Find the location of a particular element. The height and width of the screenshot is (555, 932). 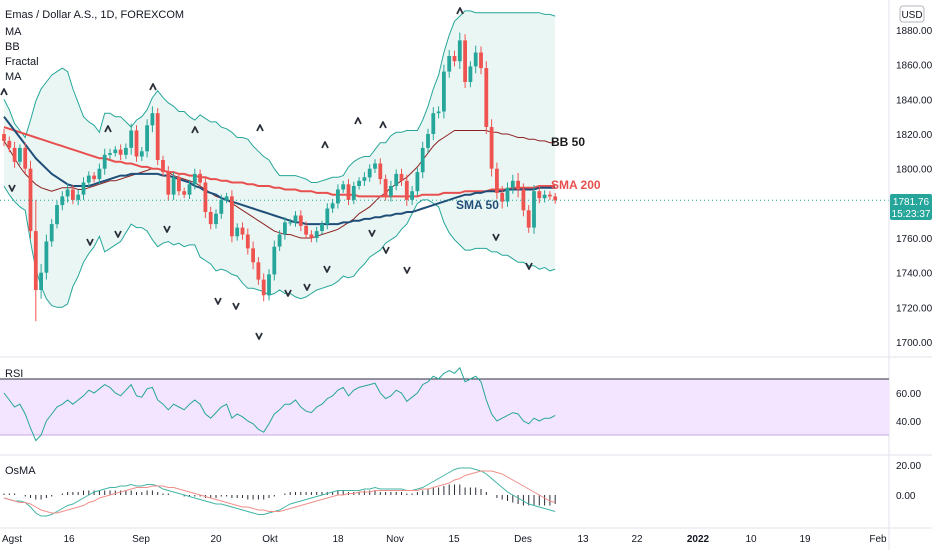

indicator-label-ma: MA is located at coordinates (13, 32).